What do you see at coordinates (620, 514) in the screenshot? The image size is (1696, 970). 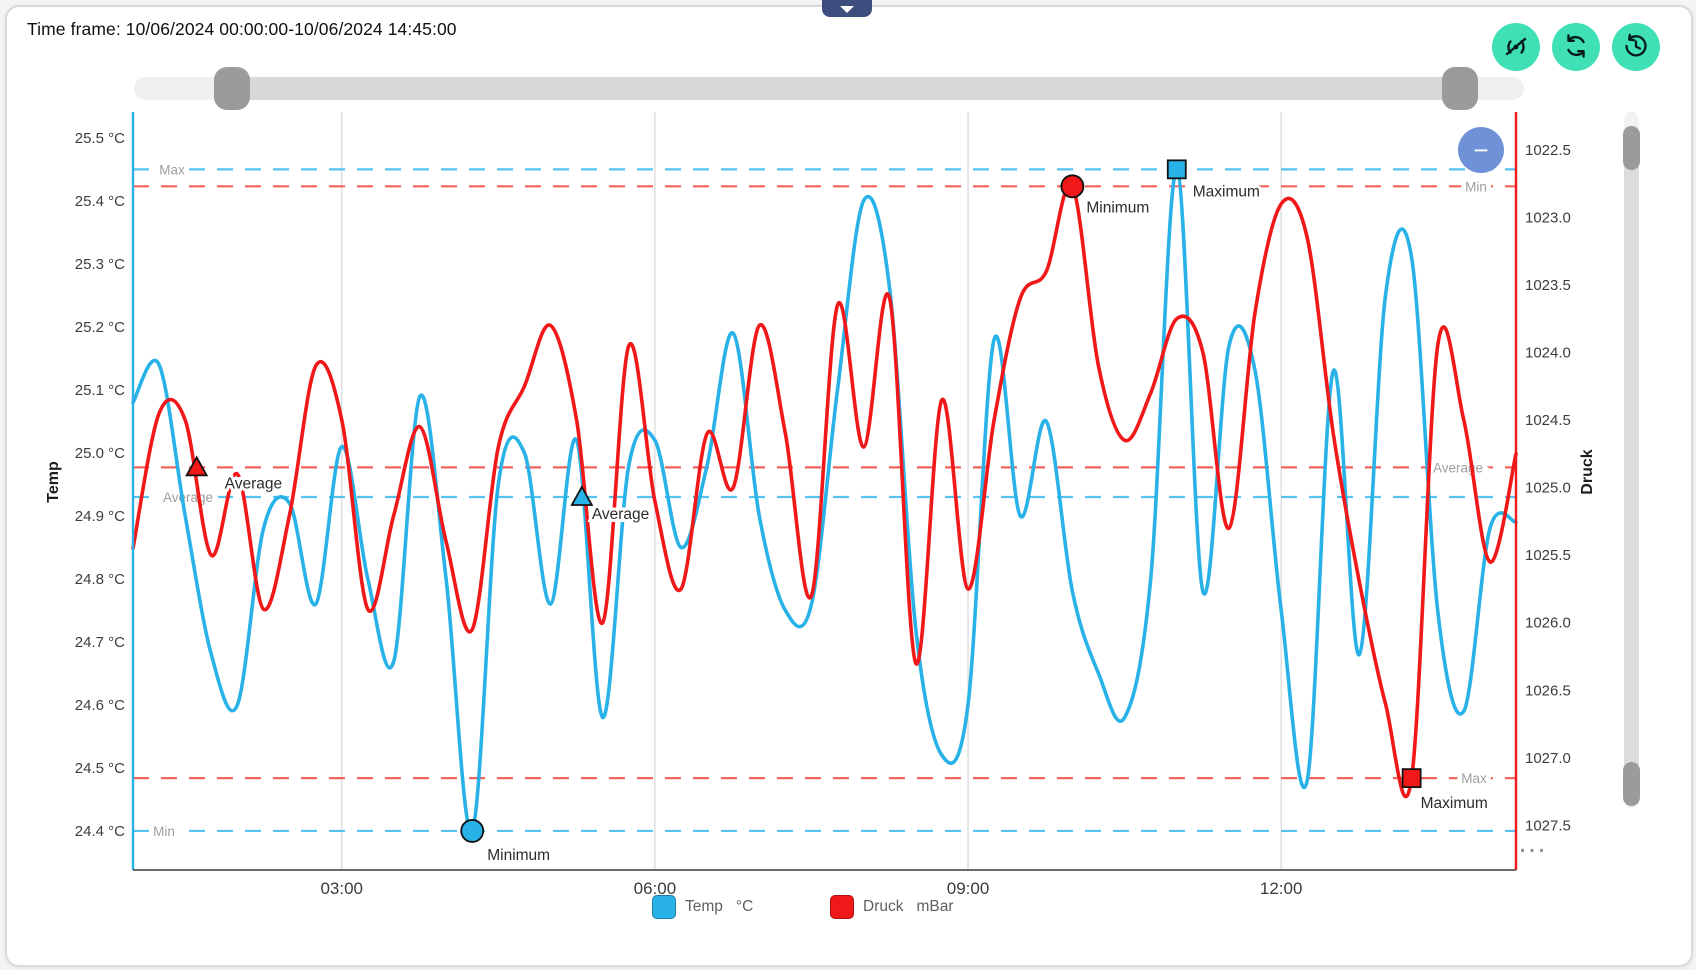 I see `temp-average-label: Average` at bounding box center [620, 514].